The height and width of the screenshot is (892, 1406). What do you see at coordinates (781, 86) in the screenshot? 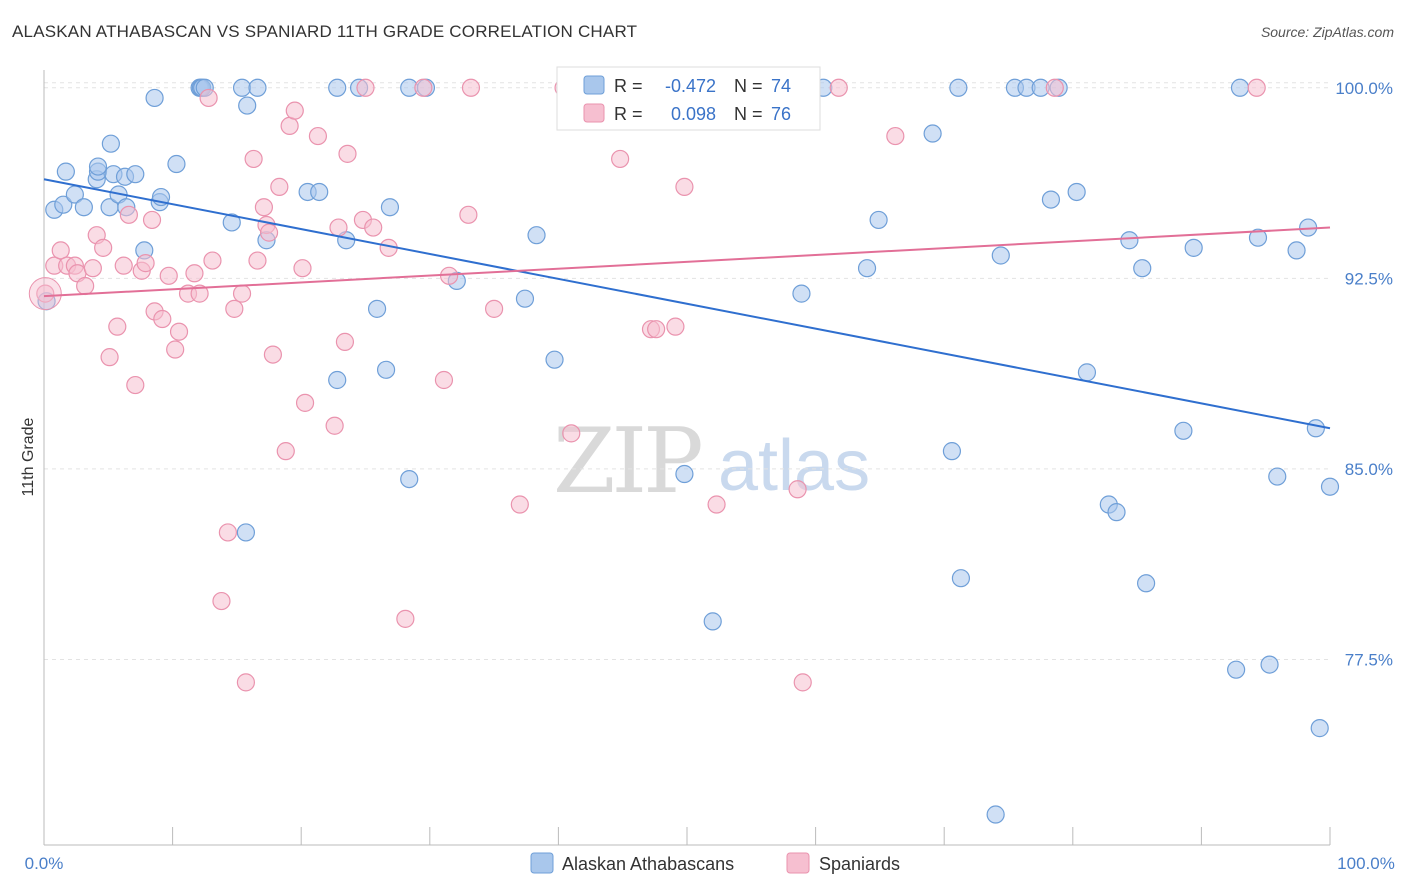
I see `legend-n-value-blue: 74` at bounding box center [781, 86].